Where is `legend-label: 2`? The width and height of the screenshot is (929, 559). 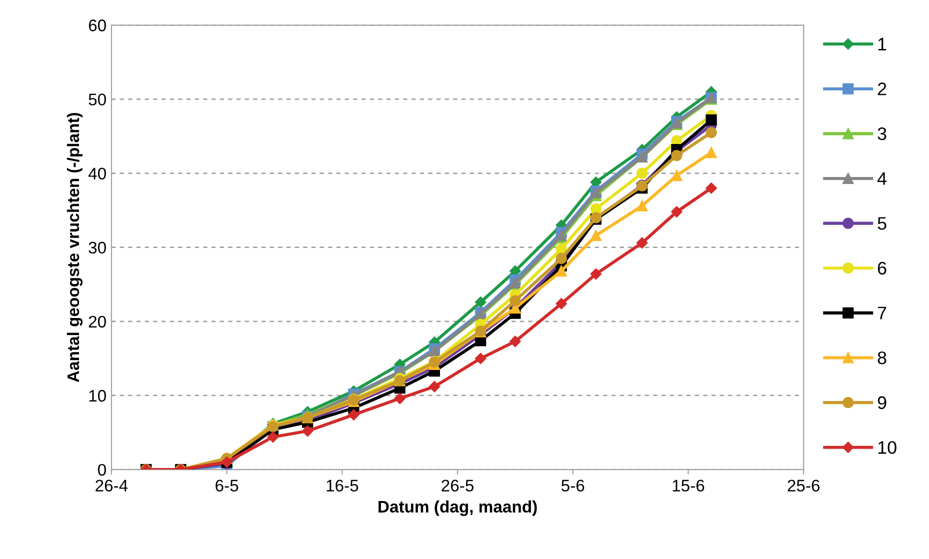 legend-label: 2 is located at coordinates (882, 89).